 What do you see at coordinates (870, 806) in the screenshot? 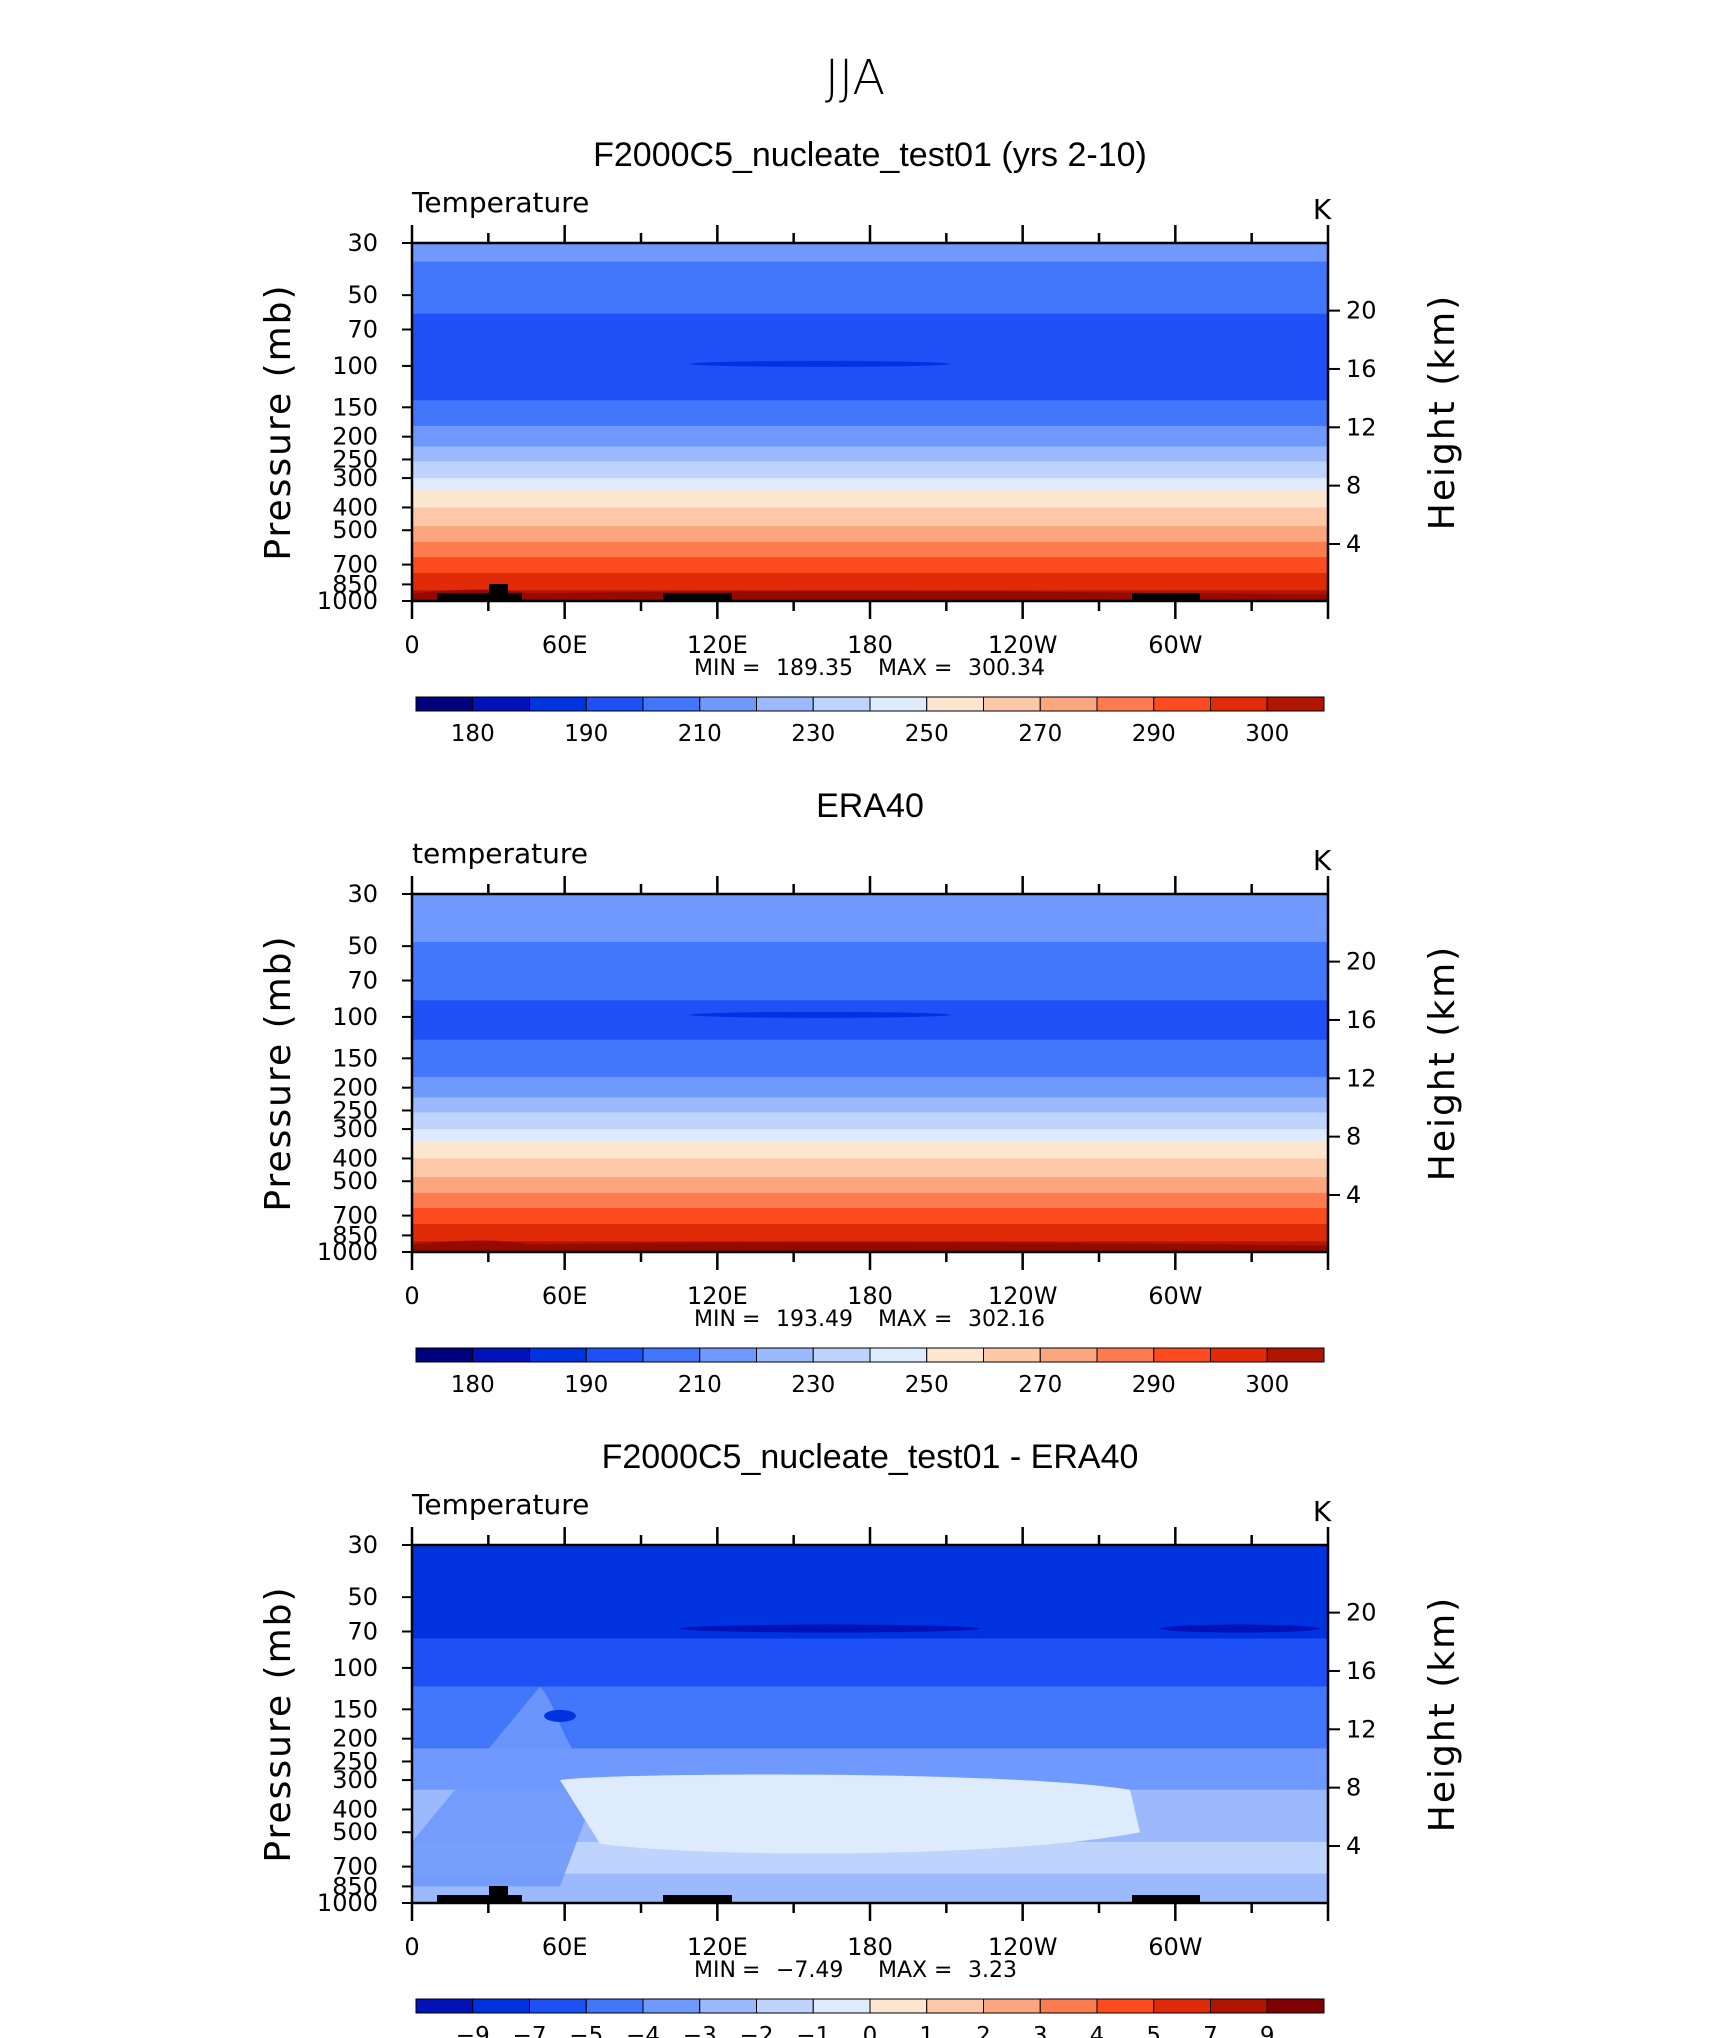
I see `panel-title: ERA40` at bounding box center [870, 806].